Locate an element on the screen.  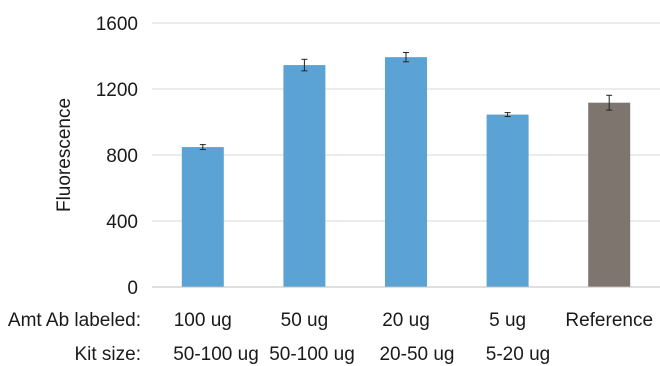
kit-size-row-label: Kit size: is located at coordinates (107, 354).